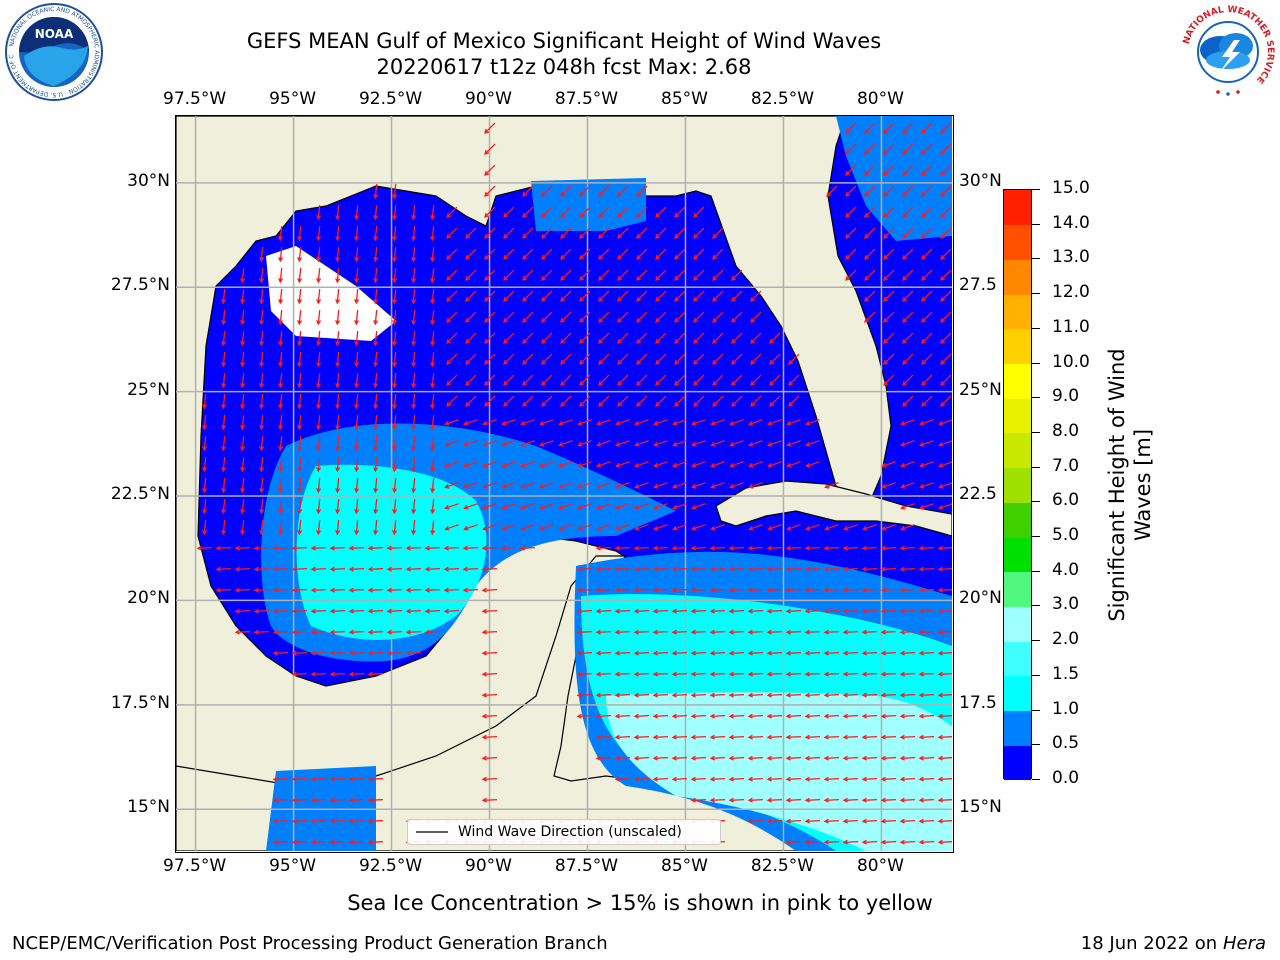 This screenshot has width=1280, height=960. What do you see at coordinates (564, 67) in the screenshot?
I see `plot-subtitle: 20220617 t12z 048h fcst Max: 2.68` at bounding box center [564, 67].